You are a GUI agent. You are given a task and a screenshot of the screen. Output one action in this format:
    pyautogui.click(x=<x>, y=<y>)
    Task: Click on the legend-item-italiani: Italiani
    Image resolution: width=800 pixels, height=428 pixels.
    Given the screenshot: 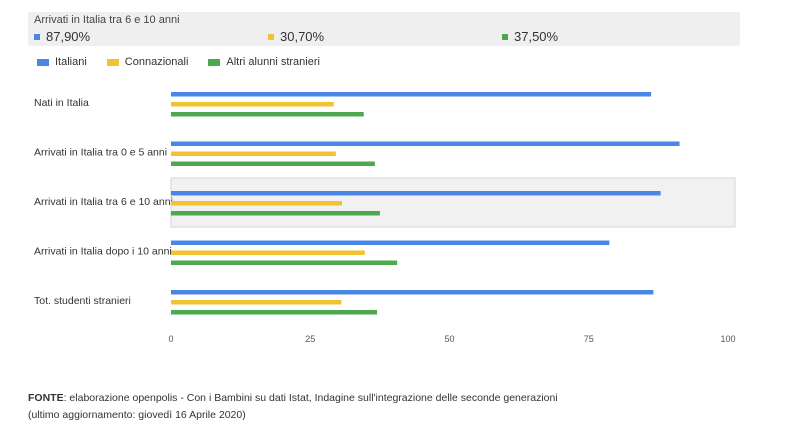 What is the action you would take?
    pyautogui.click(x=62, y=62)
    